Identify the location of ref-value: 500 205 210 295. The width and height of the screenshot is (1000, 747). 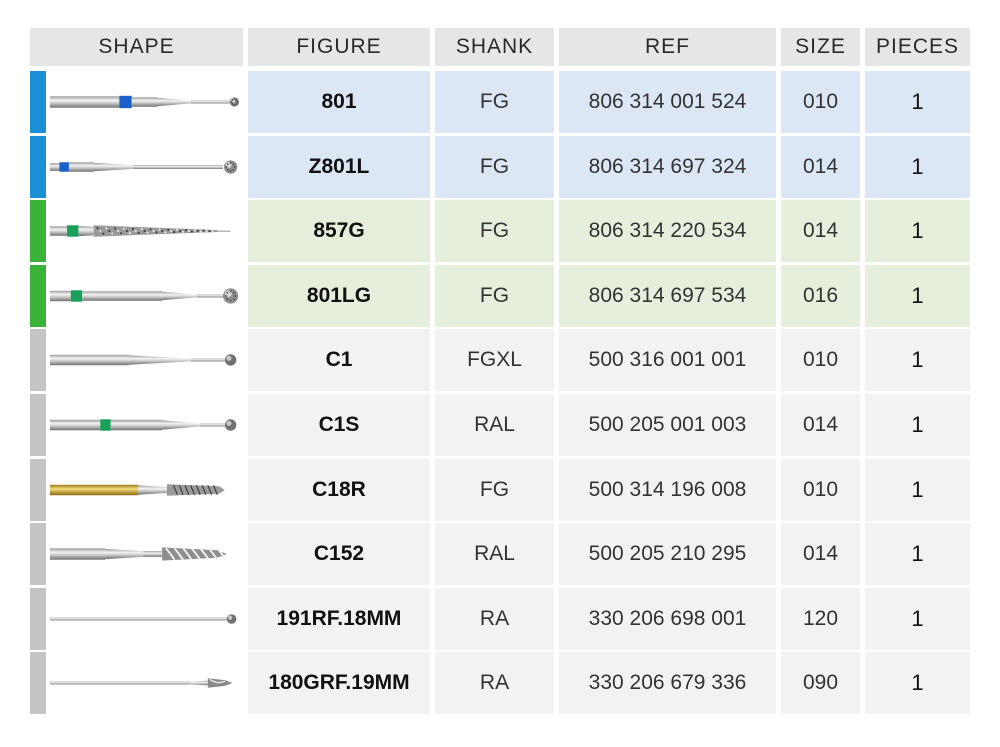
(667, 554).